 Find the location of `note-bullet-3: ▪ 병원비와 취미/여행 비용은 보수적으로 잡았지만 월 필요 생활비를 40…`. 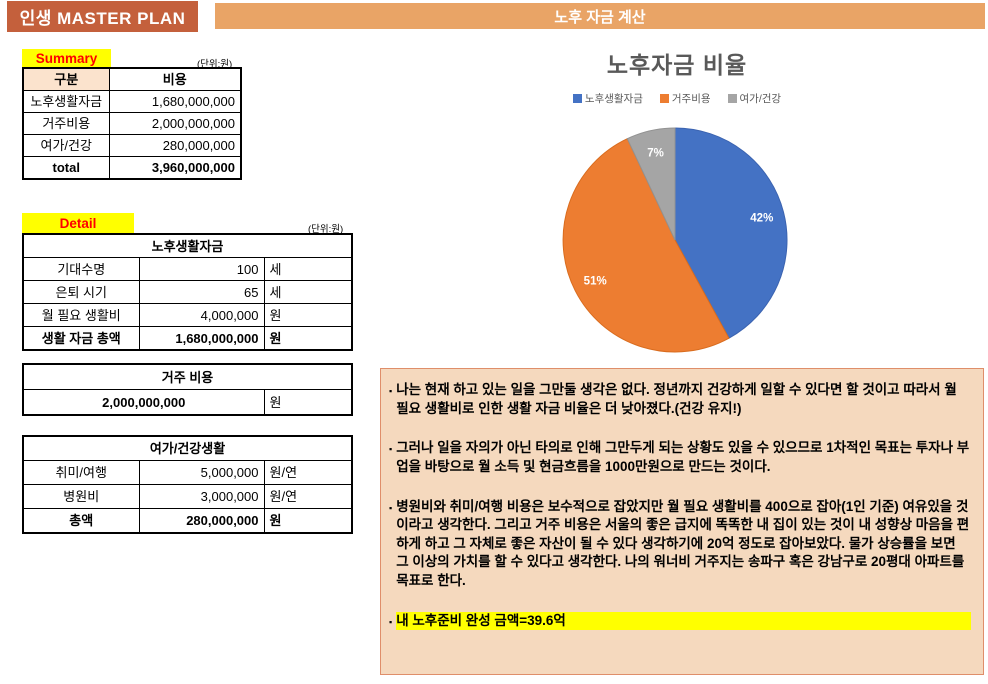

note-bullet-3: ▪ 병원비와 취미/여행 비용은 보수적으로 잡았지만 월 필요 생활비를 40… is located at coordinates (680, 544).